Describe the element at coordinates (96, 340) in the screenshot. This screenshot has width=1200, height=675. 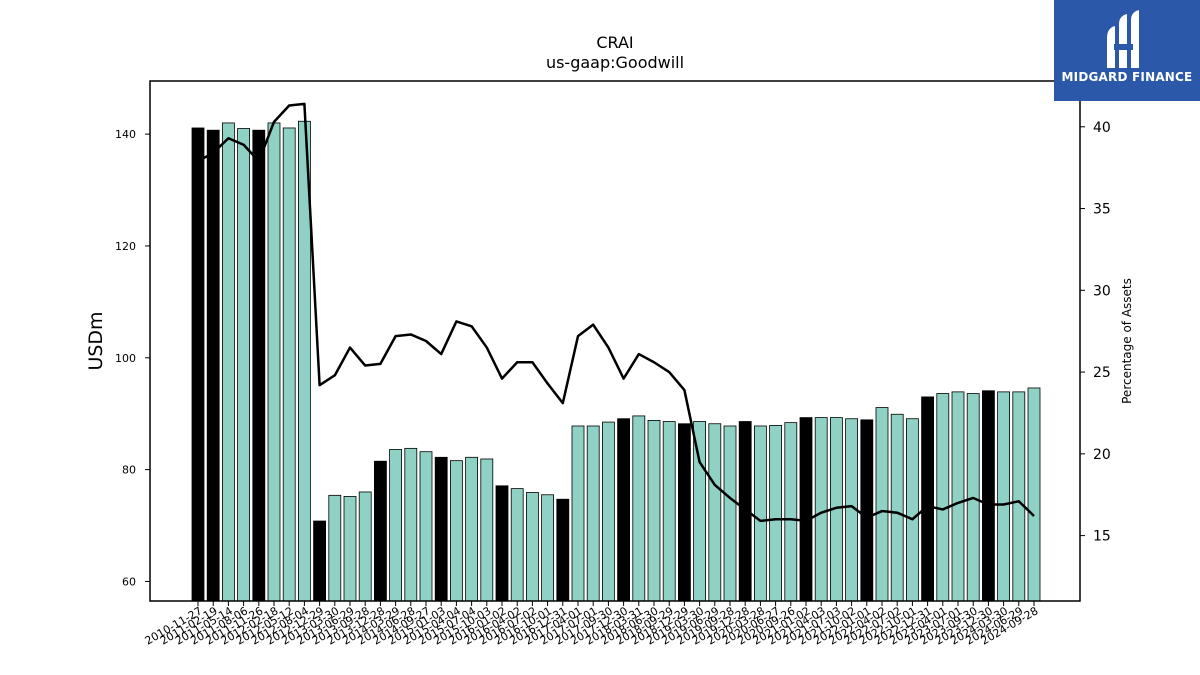
I see `y-axis-label: USDm` at that location.